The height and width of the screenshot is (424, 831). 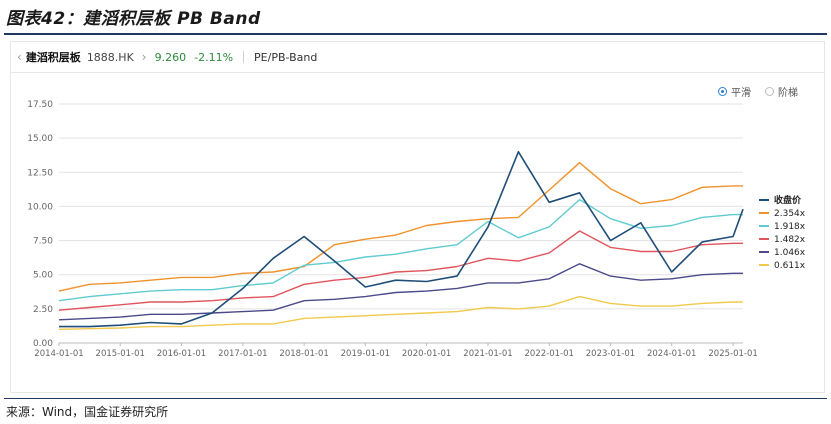 I want to click on legend-label: 1.046x, so click(x=790, y=253).